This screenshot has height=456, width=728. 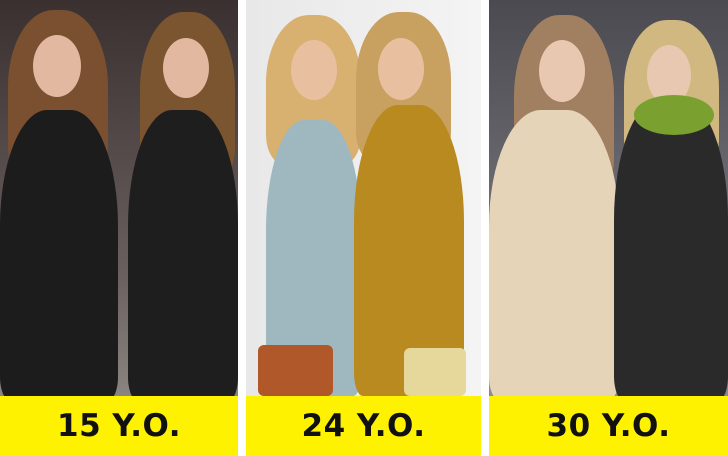 What do you see at coordinates (363, 426) in the screenshot?
I see `caption-age: 24 Y.O.` at bounding box center [363, 426].